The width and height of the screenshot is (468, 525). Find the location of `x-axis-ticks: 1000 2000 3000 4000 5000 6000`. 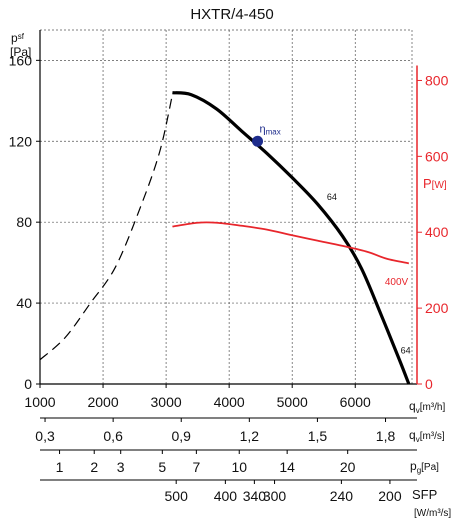

x-axis-ticks: 1000 2000 3000 4000 5000 6000 is located at coordinates (197, 397).